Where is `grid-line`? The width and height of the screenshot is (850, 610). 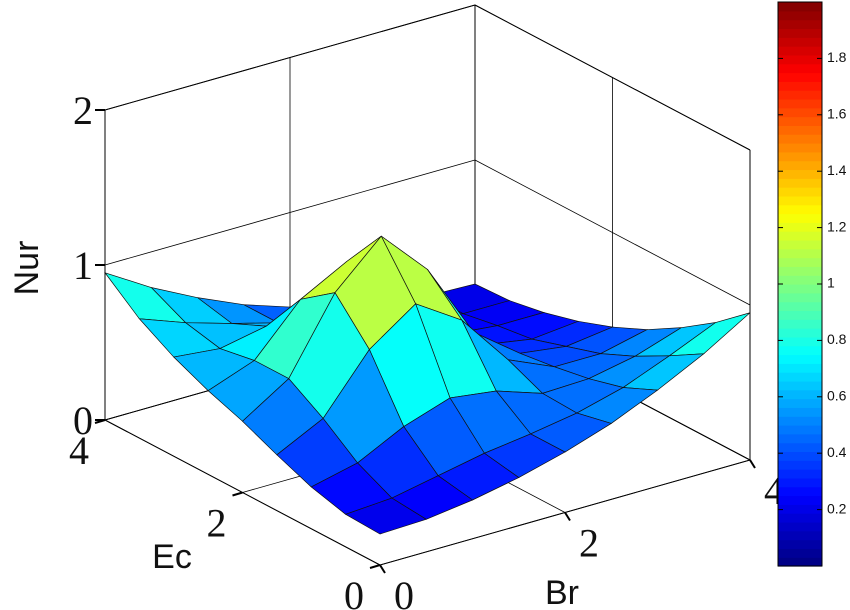 grid-line is located at coordinates (565, 512).